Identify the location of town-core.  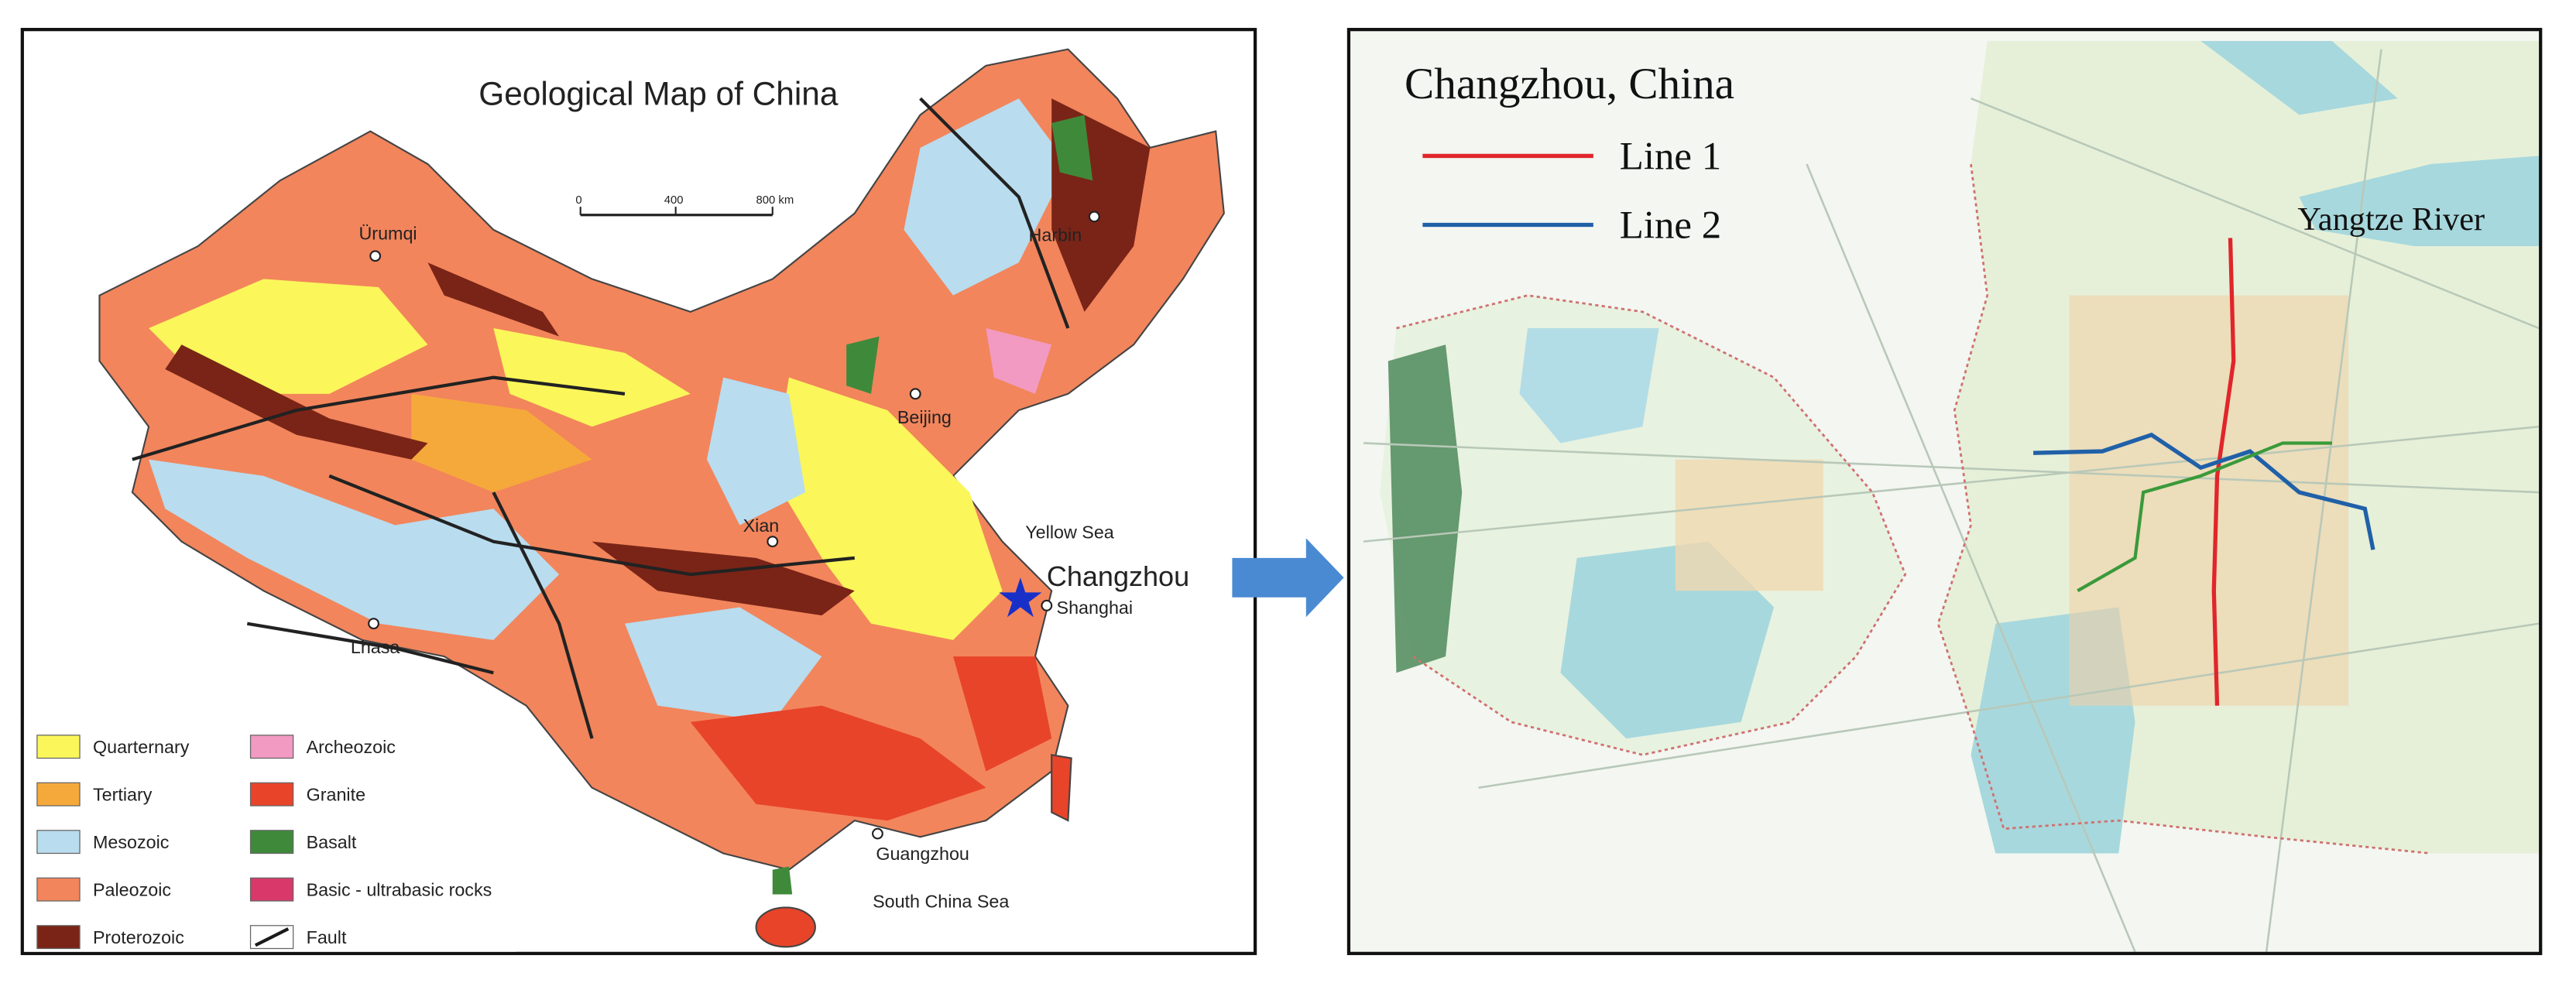
(1749, 525).